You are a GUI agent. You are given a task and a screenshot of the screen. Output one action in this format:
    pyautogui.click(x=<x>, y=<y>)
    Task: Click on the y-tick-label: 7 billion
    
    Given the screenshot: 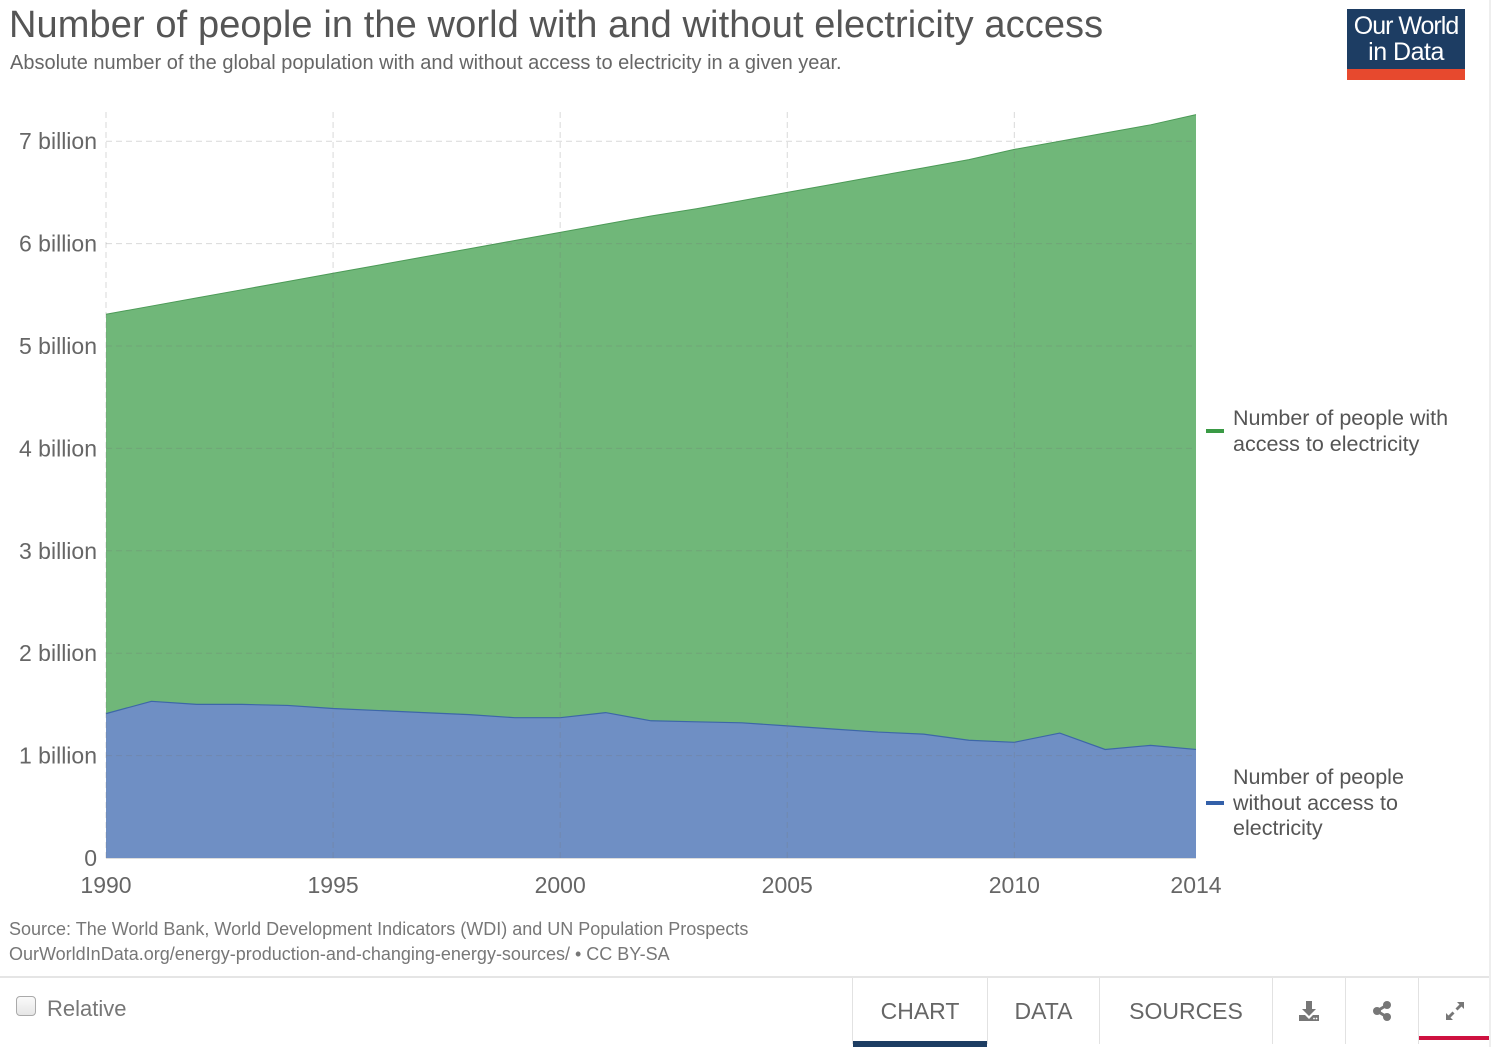 What is the action you would take?
    pyautogui.click(x=58, y=141)
    